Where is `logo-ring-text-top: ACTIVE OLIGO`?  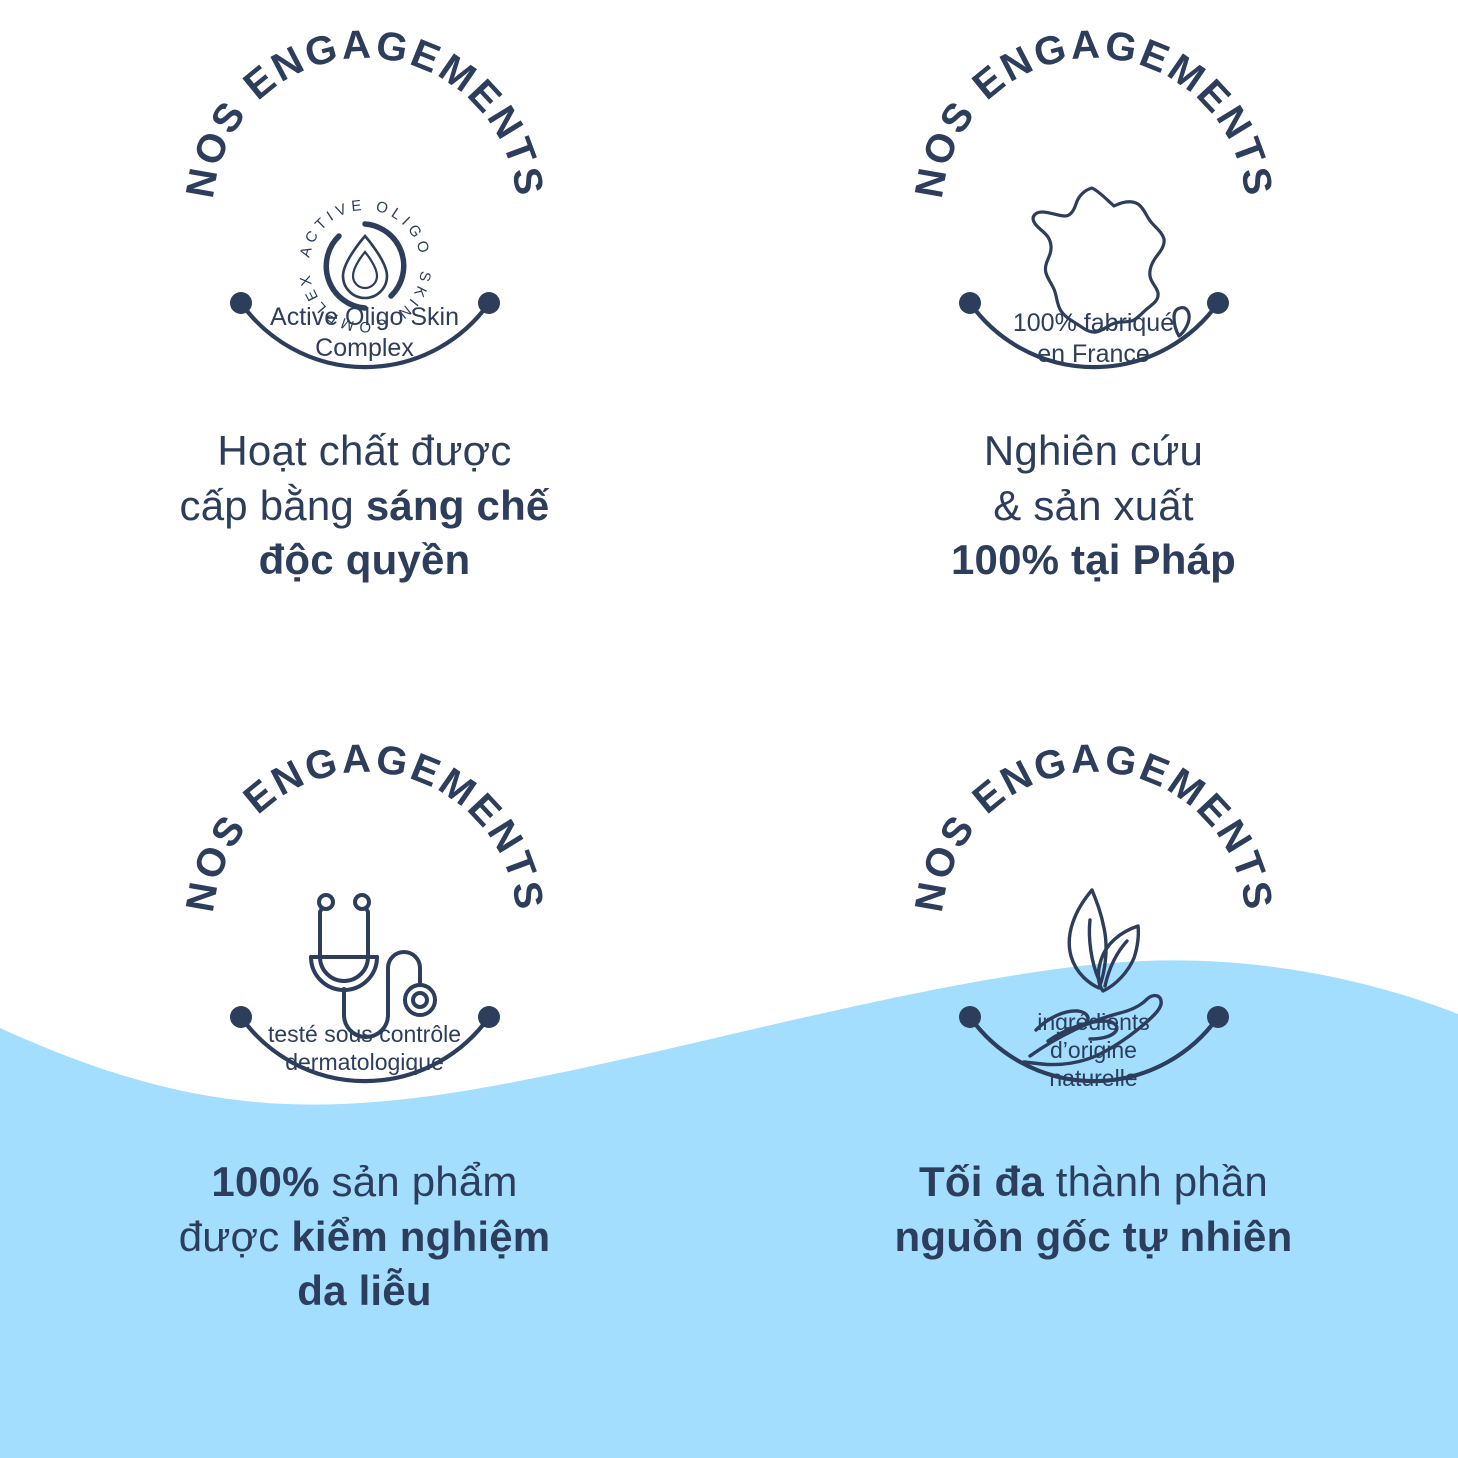 logo-ring-text-top: ACTIVE OLIGO is located at coordinates (364, 228).